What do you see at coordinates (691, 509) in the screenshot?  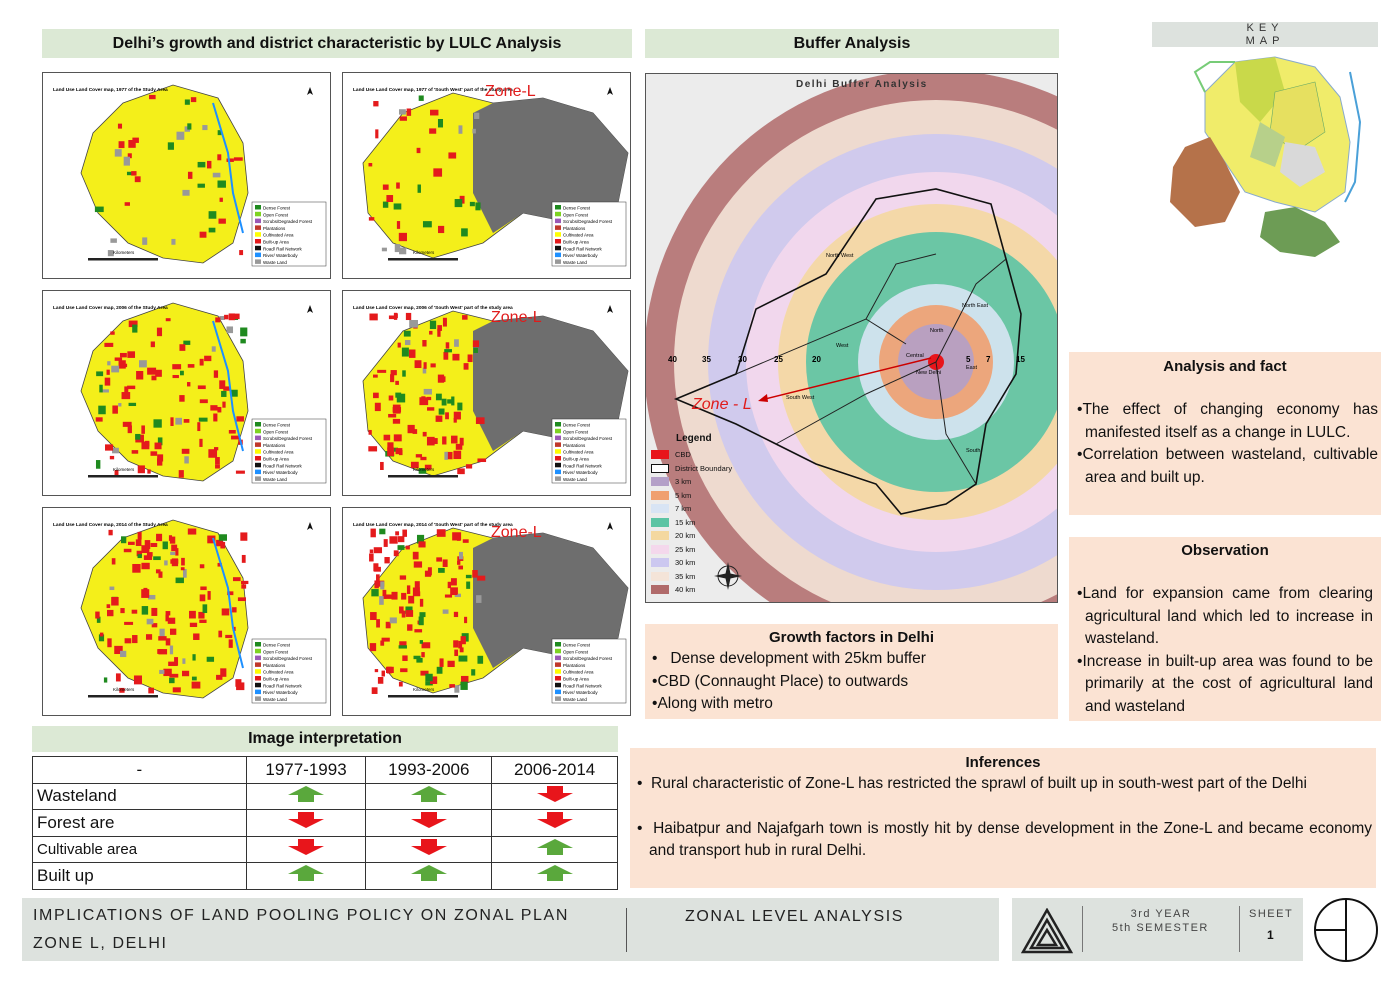 I see `buffer-legend-item: 7 km` at bounding box center [691, 509].